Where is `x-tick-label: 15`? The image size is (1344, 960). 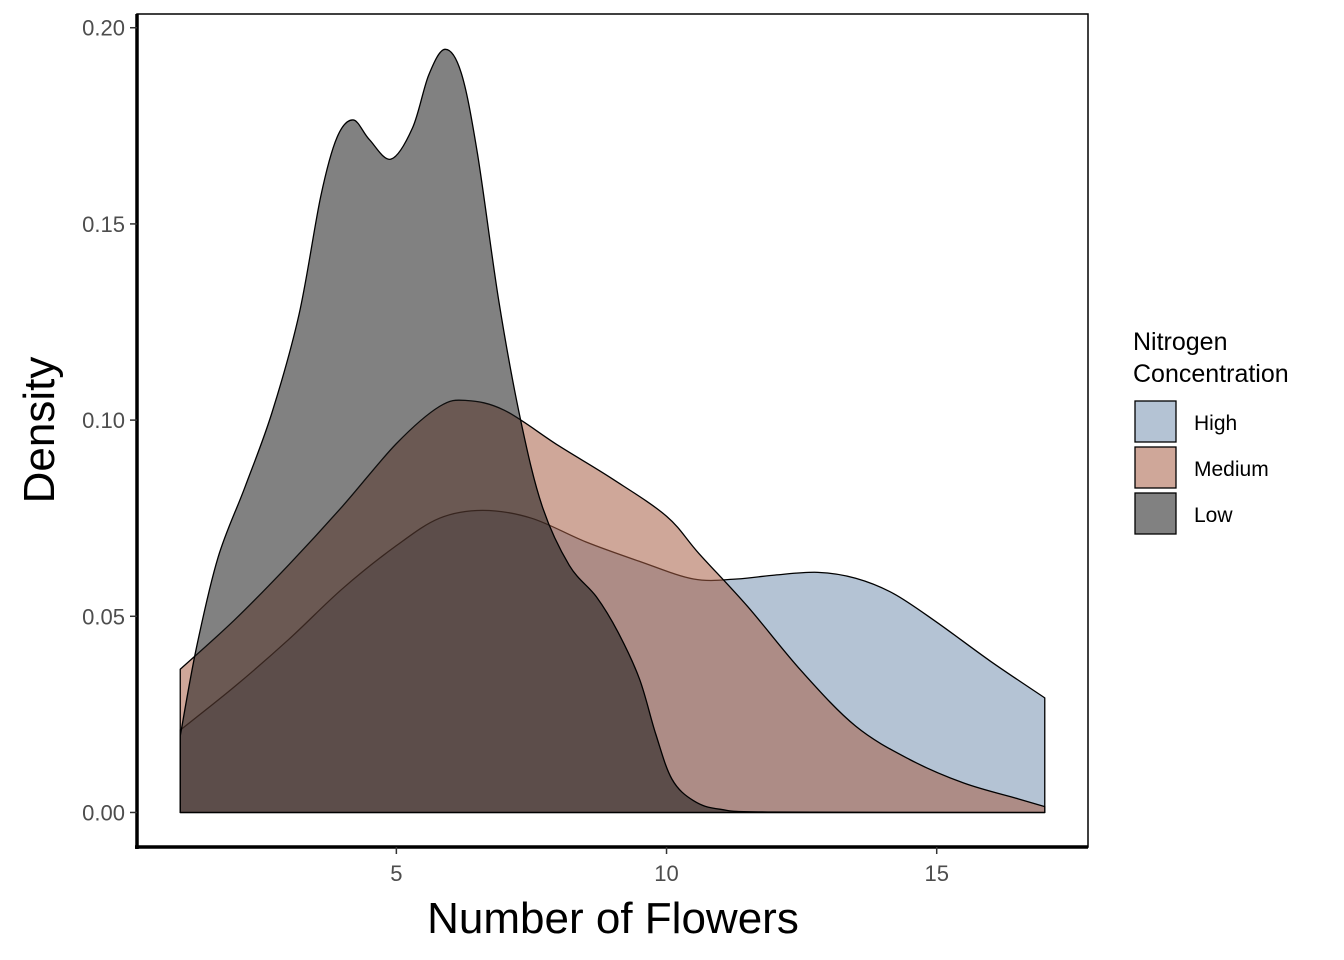
x-tick-label: 15 is located at coordinates (936, 873).